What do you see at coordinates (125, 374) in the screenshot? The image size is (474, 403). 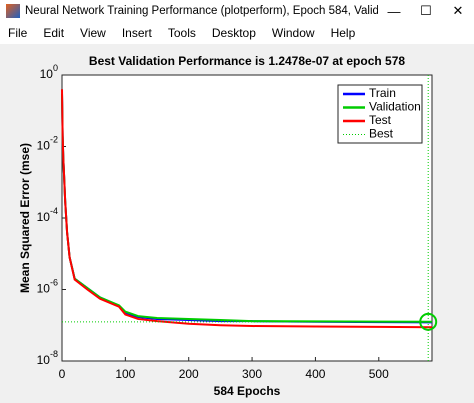 I see `x-tick-label: 100` at bounding box center [125, 374].